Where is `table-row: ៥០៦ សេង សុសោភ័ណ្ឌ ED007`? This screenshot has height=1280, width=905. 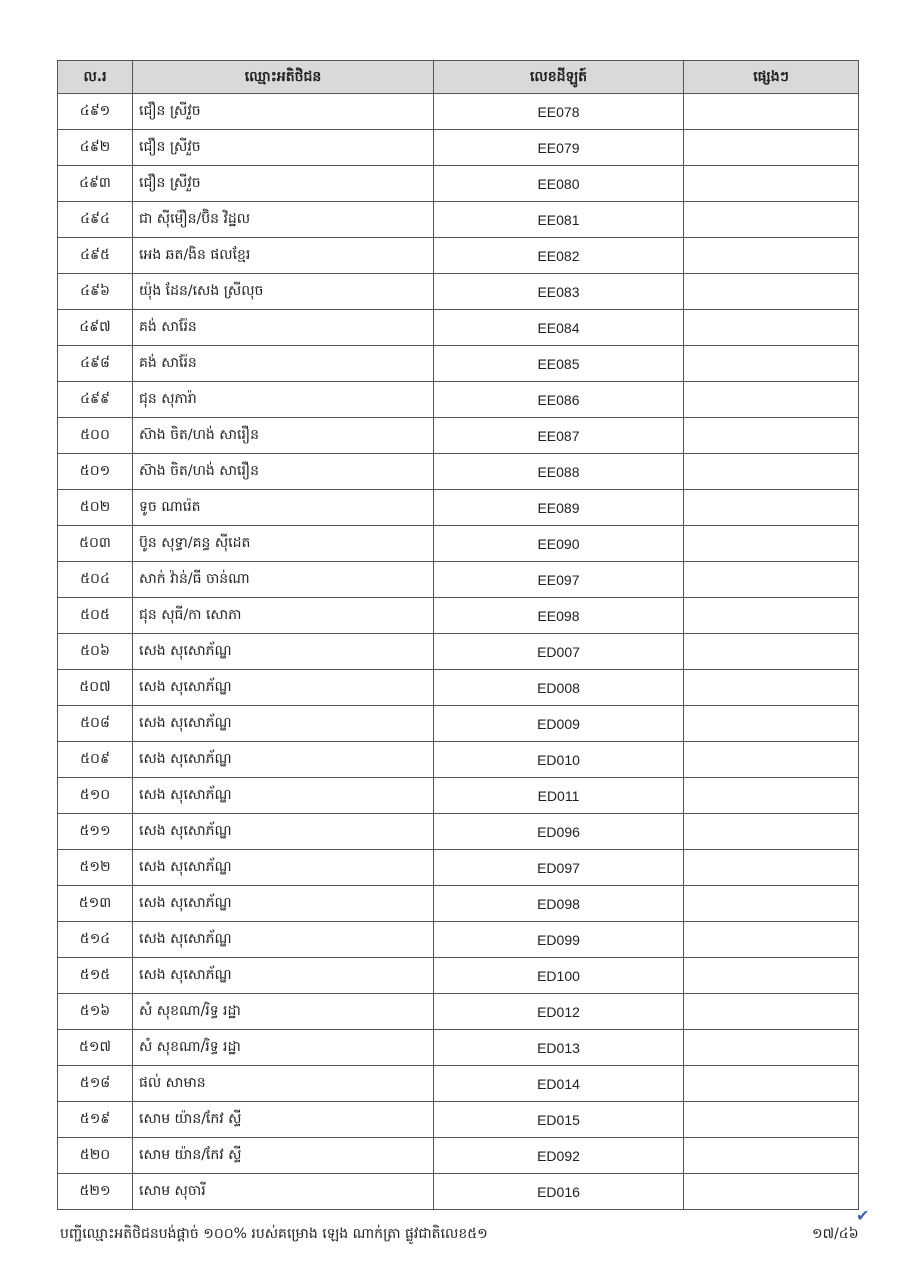 table-row: ៥០៦ សេង សុសោភ័ណ្ឌ ED007 is located at coordinates (458, 651).